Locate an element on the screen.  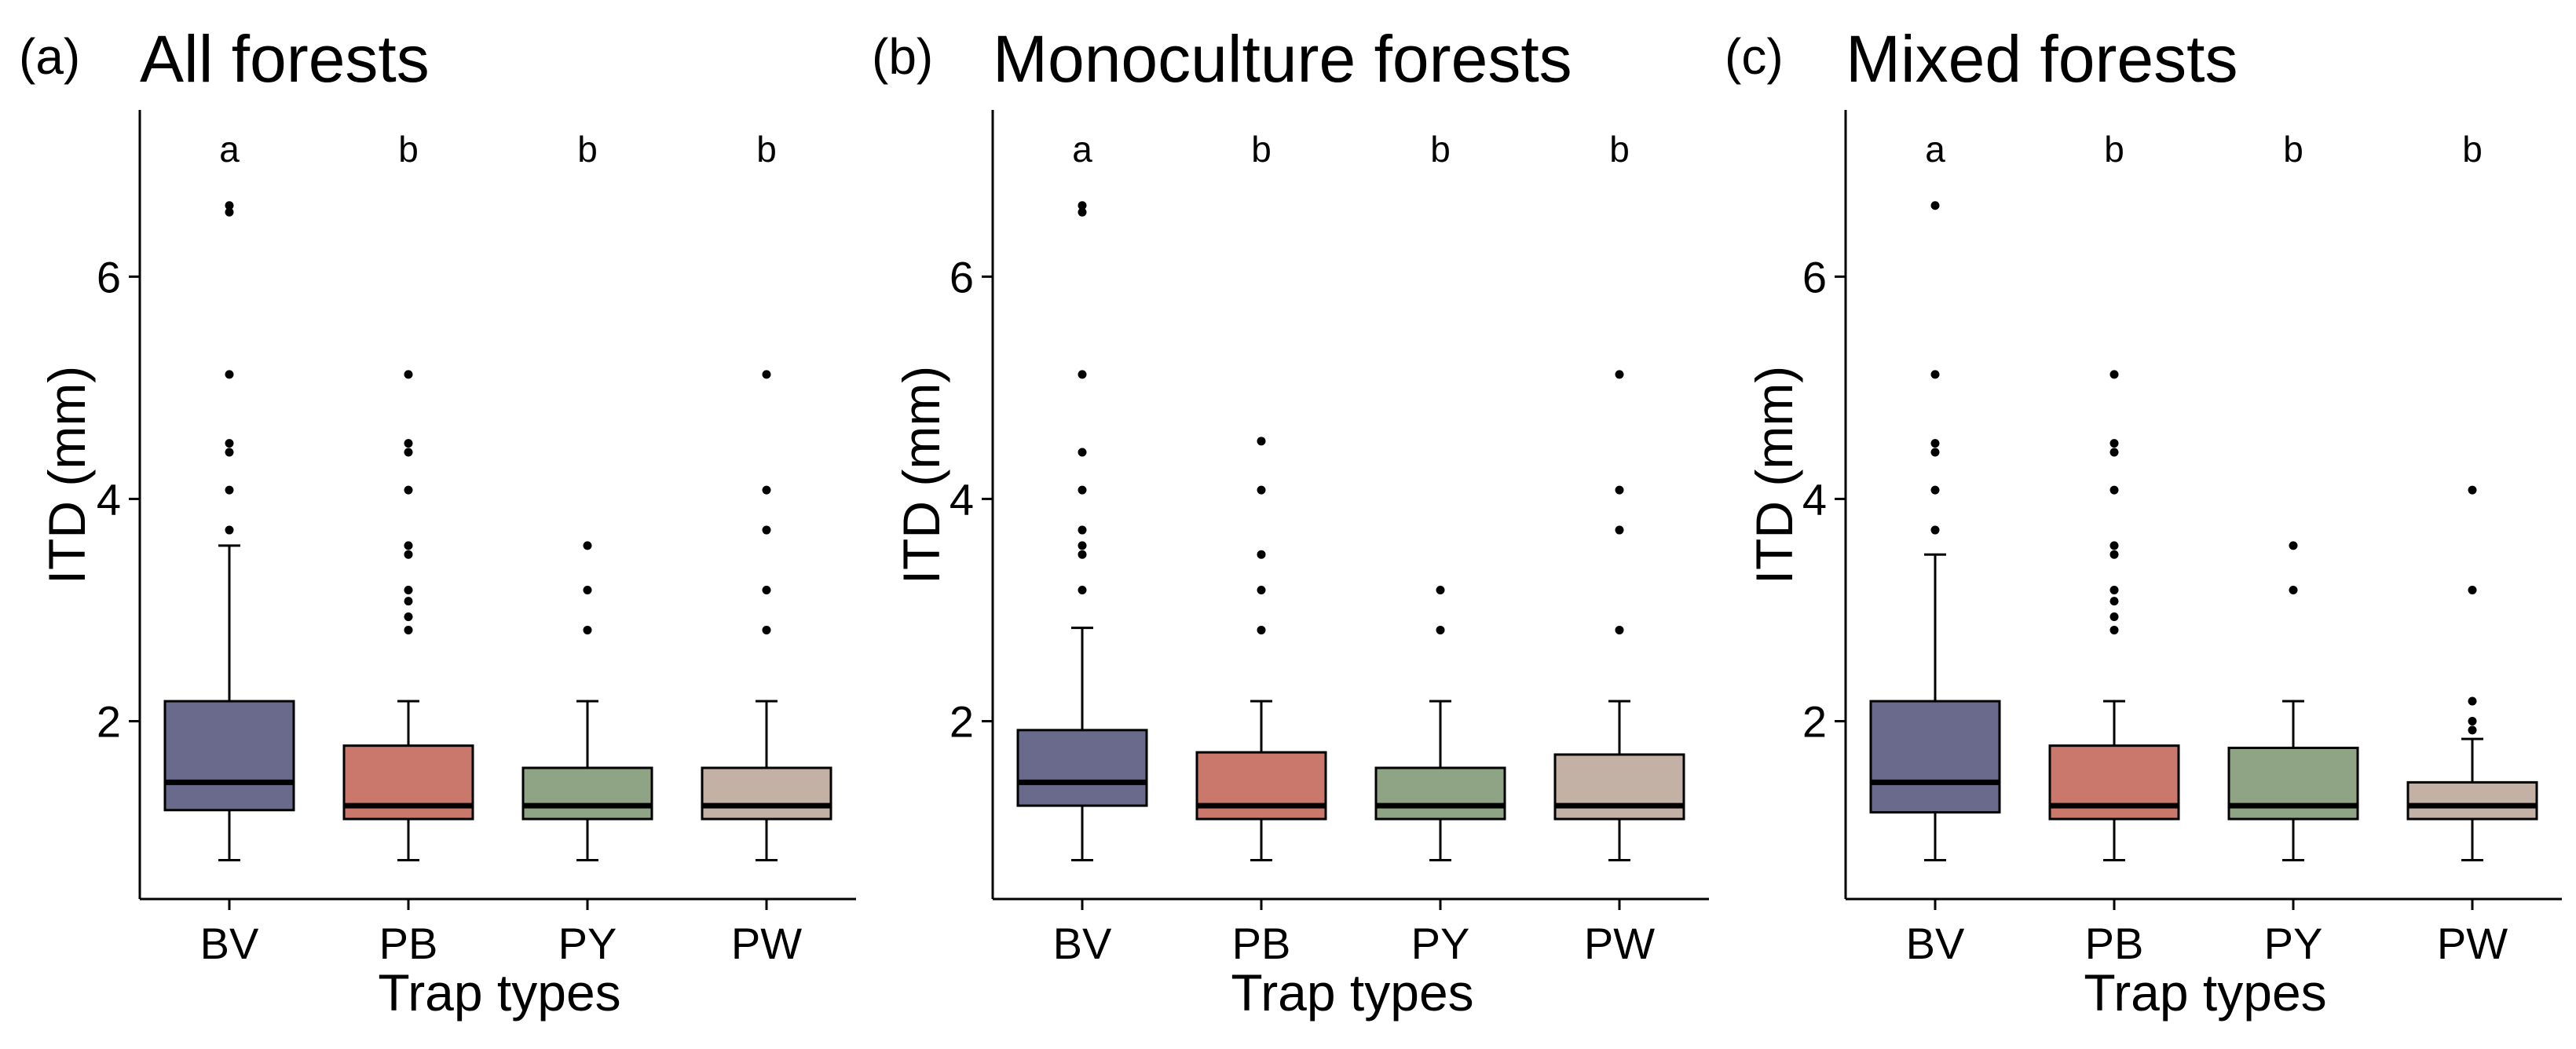
x-tick-label: PB is located at coordinates (408, 943).